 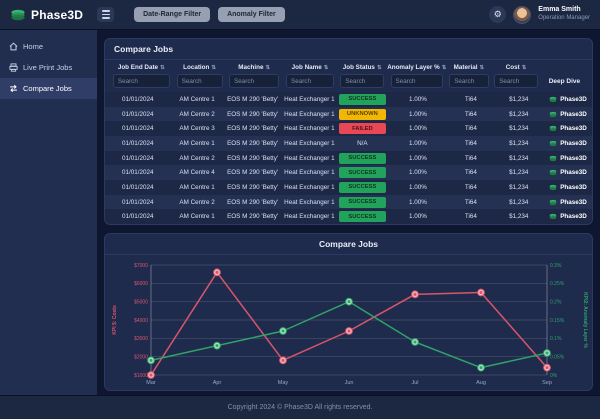 What do you see at coordinates (516, 67) in the screenshot?
I see `column-header-cost: Cost ⇅` at bounding box center [516, 67].